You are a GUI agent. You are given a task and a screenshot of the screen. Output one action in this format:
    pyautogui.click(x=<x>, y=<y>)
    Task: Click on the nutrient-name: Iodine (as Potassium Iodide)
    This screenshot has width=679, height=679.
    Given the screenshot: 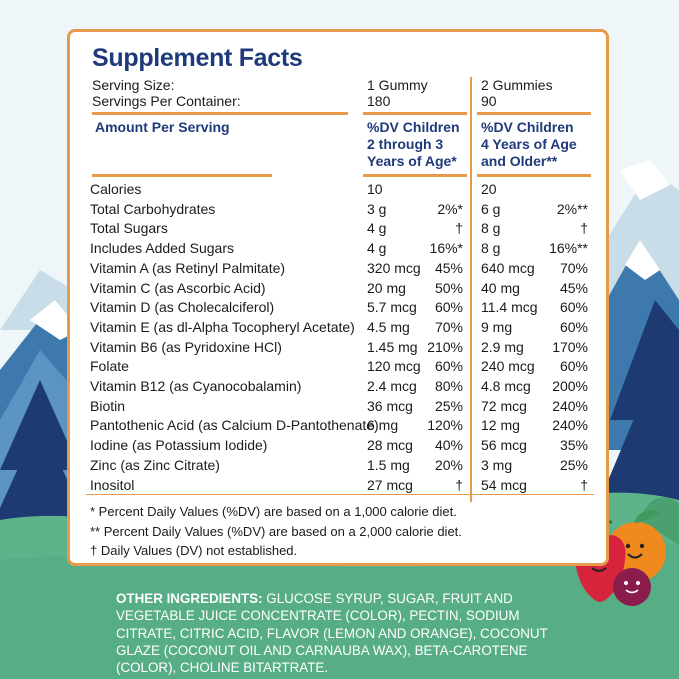 What is the action you would take?
    pyautogui.click(x=179, y=445)
    